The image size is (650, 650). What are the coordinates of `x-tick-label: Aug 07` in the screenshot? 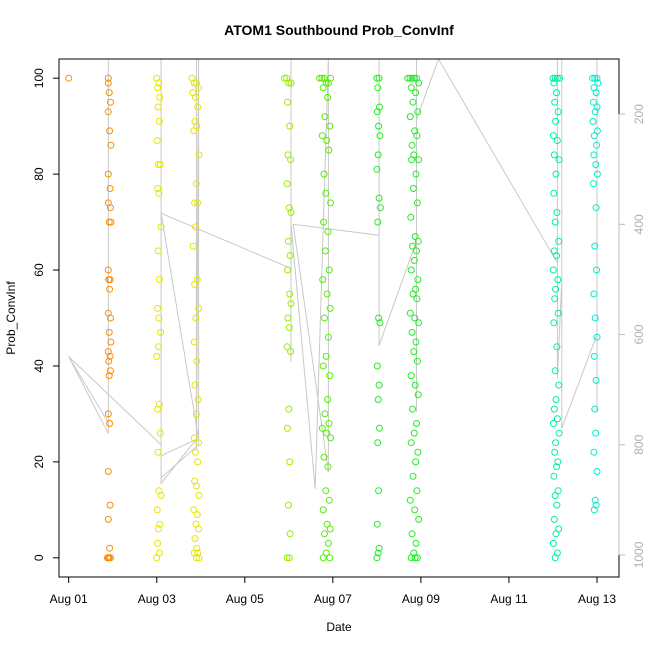 It's located at (333, 599).